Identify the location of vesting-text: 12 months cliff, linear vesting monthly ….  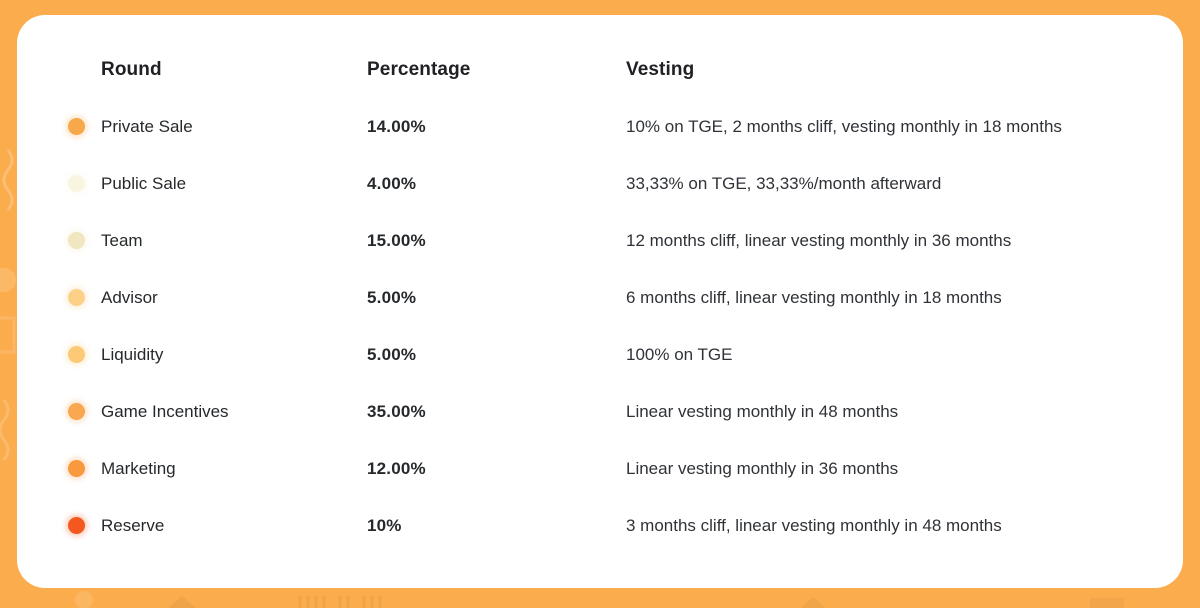
(819, 240).